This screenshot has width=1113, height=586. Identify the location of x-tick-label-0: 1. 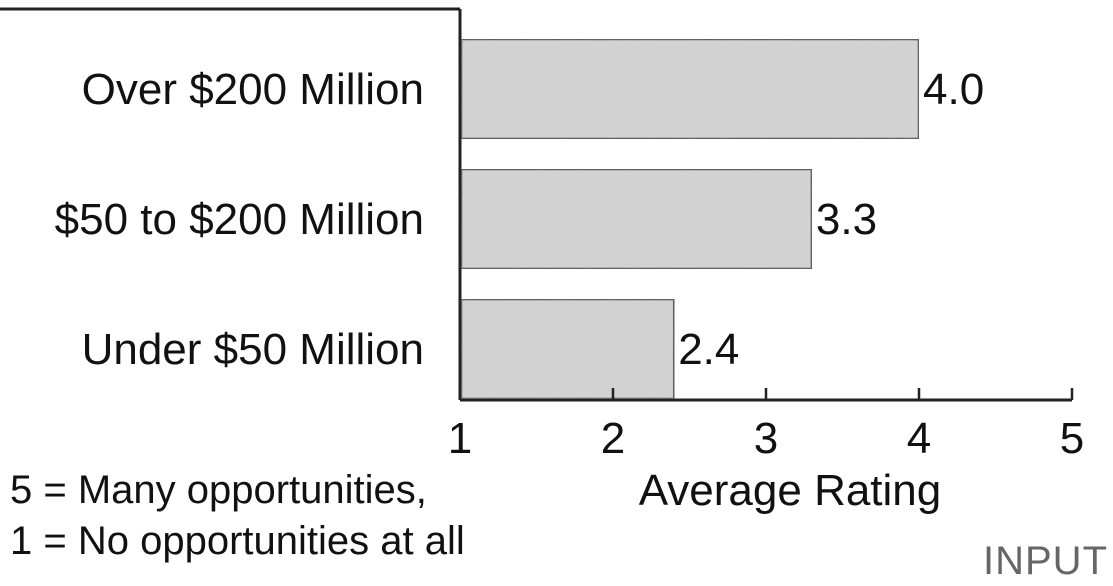
(460, 438).